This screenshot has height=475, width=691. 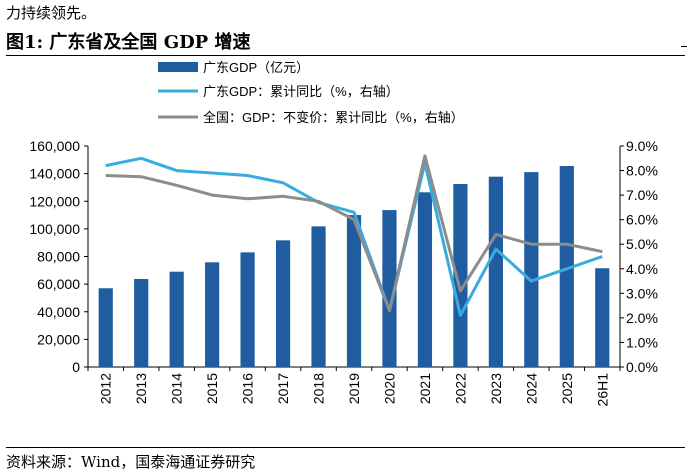 I want to click on x-axis-tick-label: 2020, so click(x=389, y=388).